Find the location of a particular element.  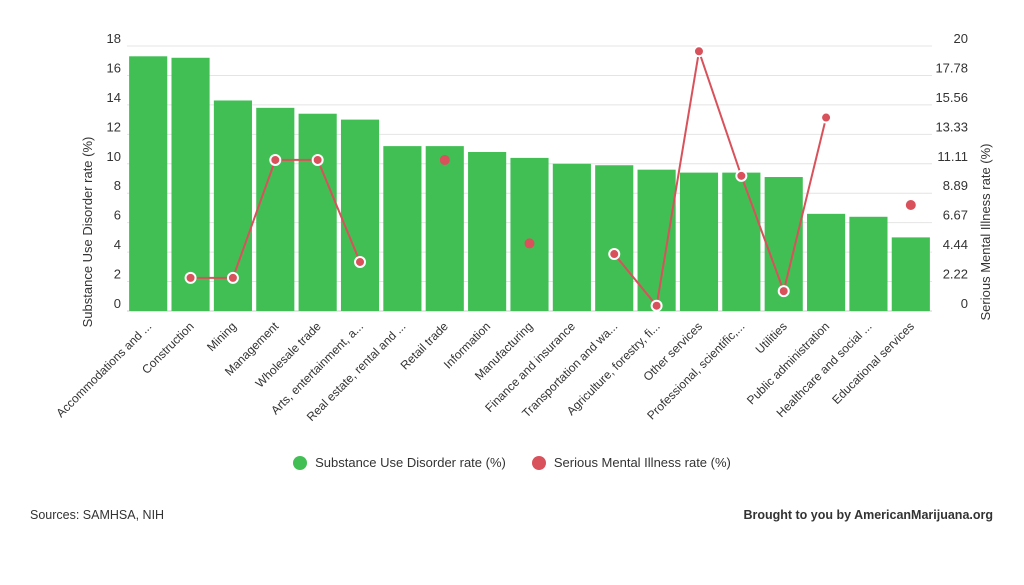

legend-swatch-smi is located at coordinates (538, 462).